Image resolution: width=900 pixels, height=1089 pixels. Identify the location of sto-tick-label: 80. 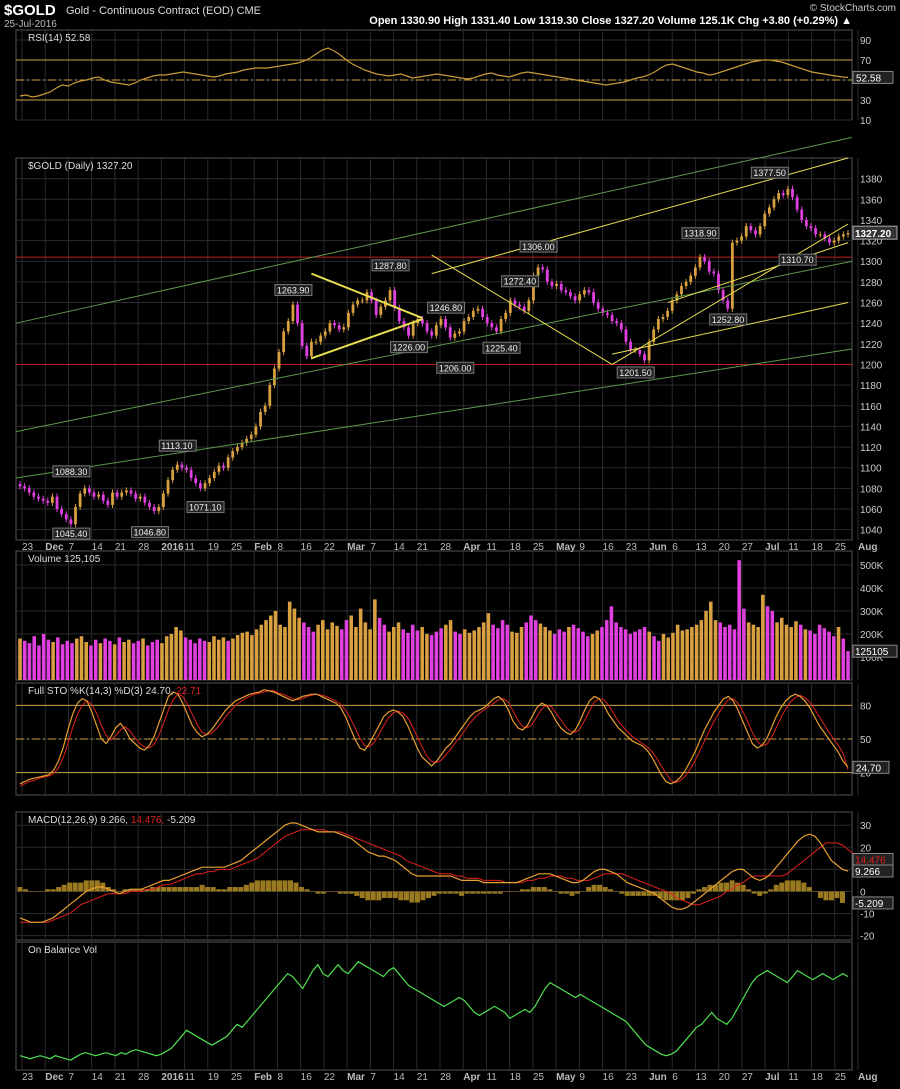
(866, 706).